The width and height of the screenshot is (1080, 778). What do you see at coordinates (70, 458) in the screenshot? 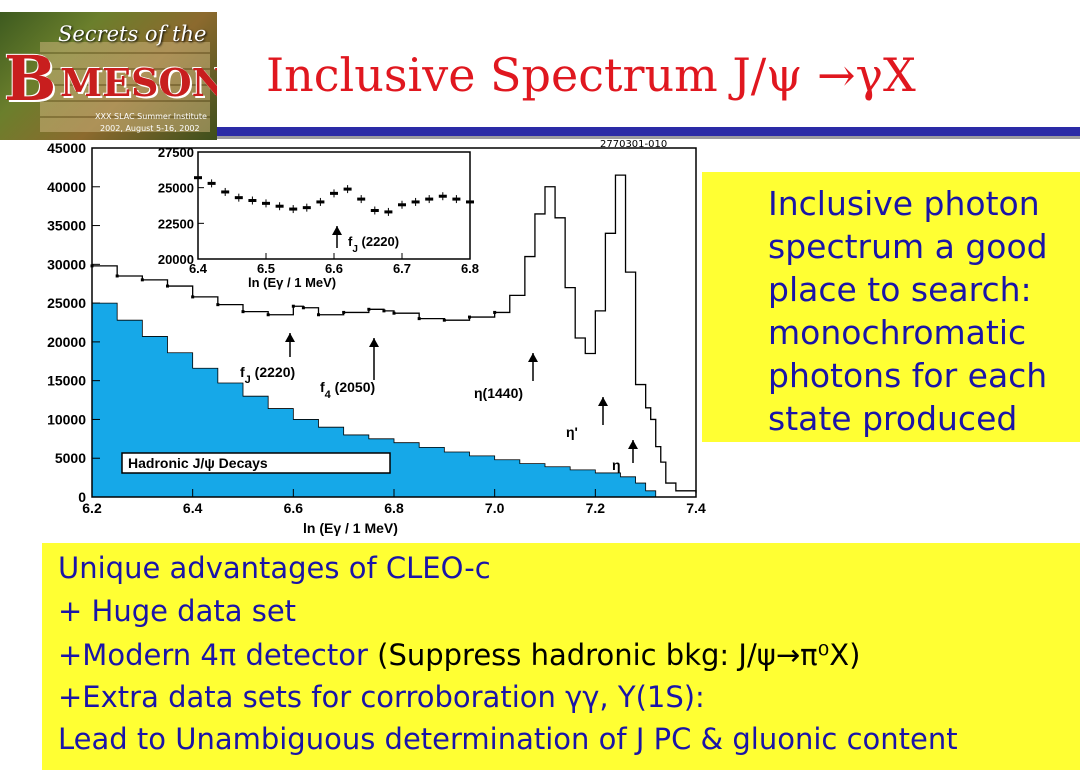
I see `y-tick-label: 5000` at bounding box center [70, 458].